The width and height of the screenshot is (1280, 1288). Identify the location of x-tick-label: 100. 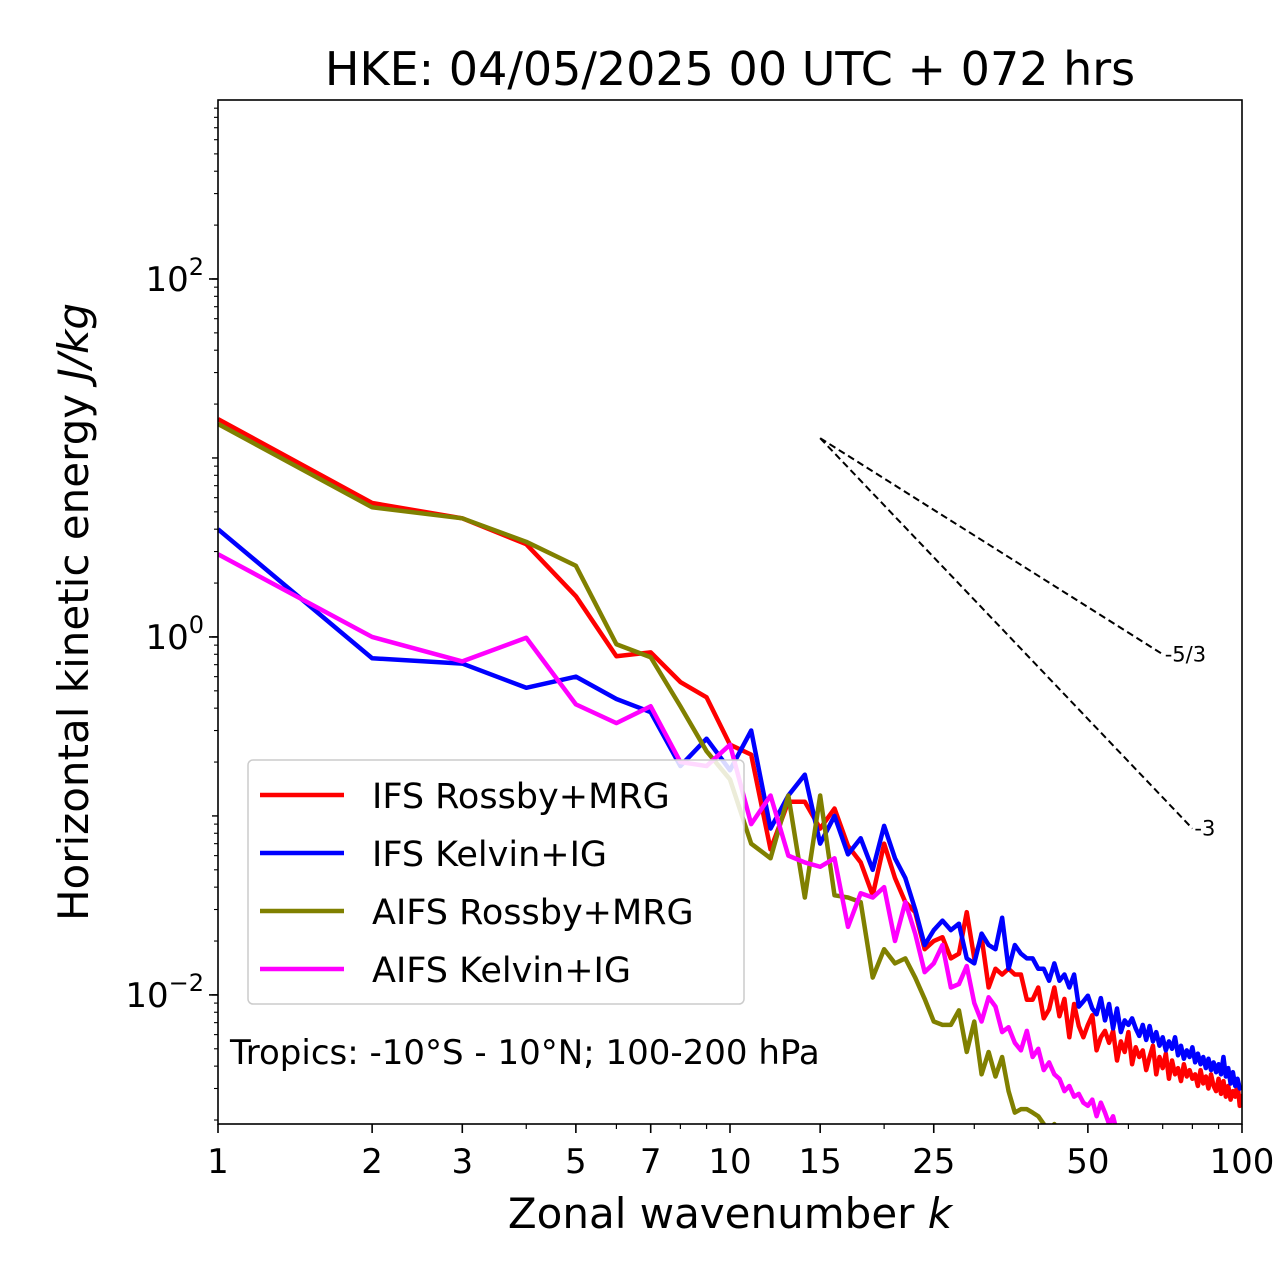
(1242, 1162).